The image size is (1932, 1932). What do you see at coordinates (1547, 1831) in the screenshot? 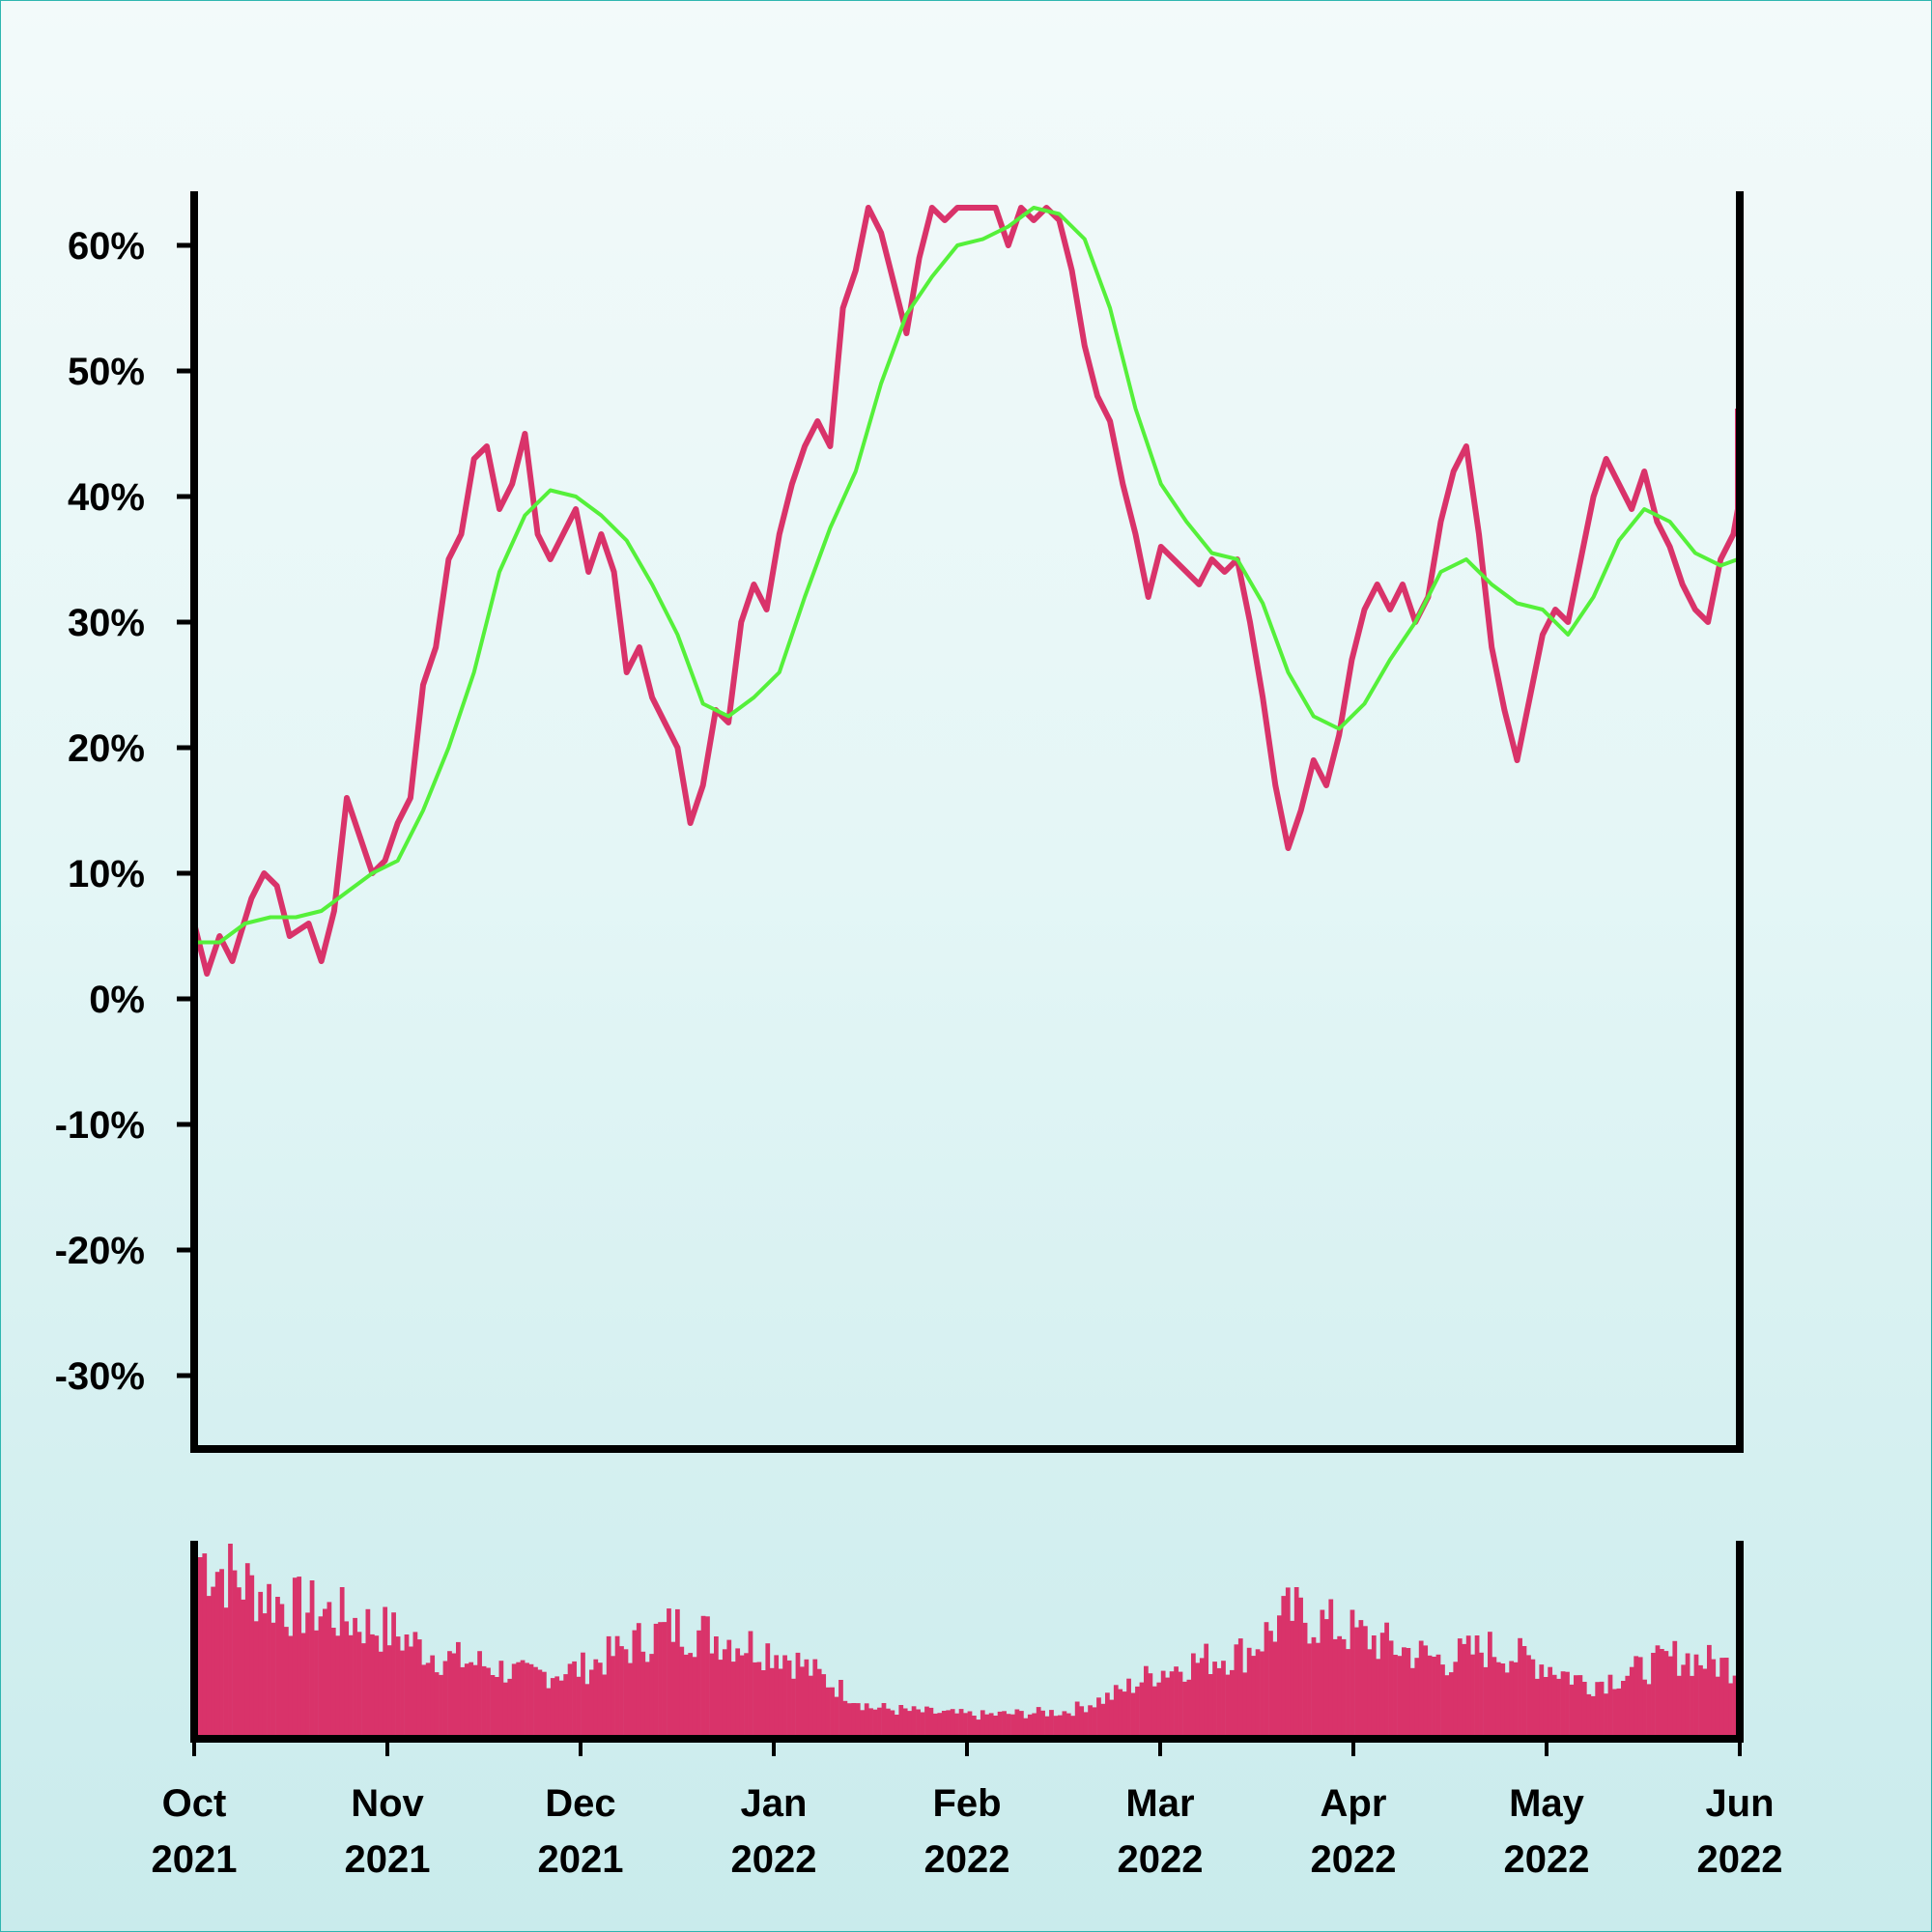
I see `x-tick-label: May 2022` at bounding box center [1547, 1831].